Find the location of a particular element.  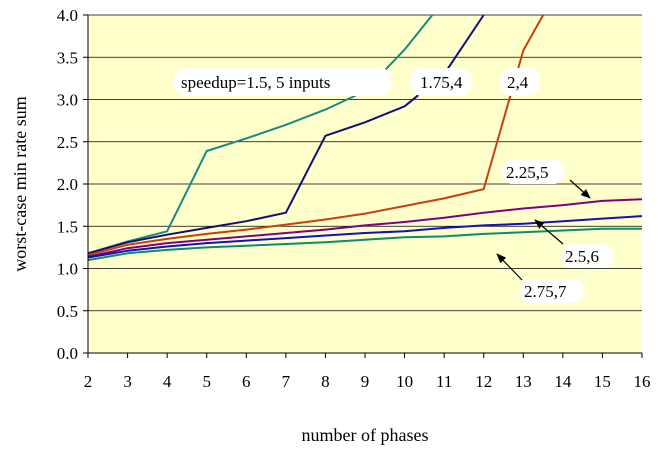

y-tick-label: 2.0 is located at coordinates (67, 184).